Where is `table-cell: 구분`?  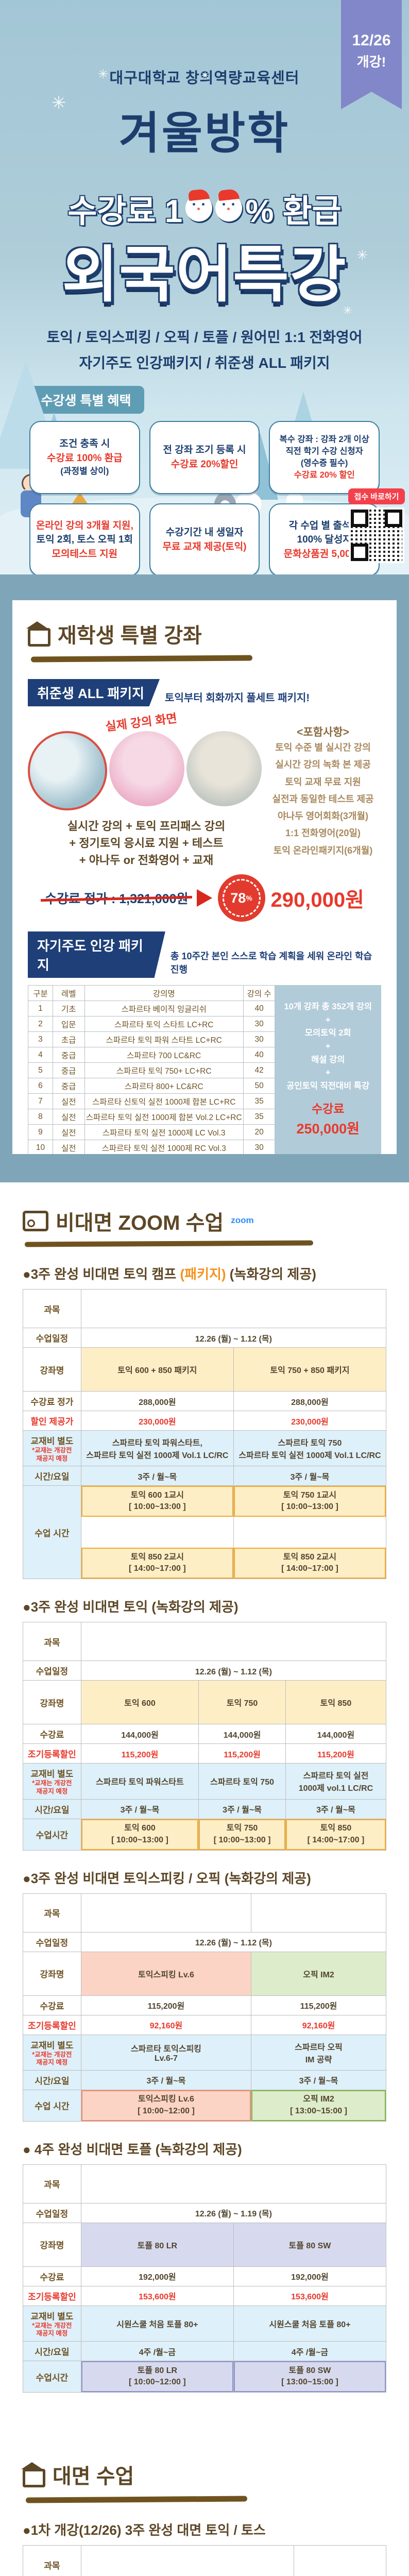
table-cell: 구분 is located at coordinates (40, 993).